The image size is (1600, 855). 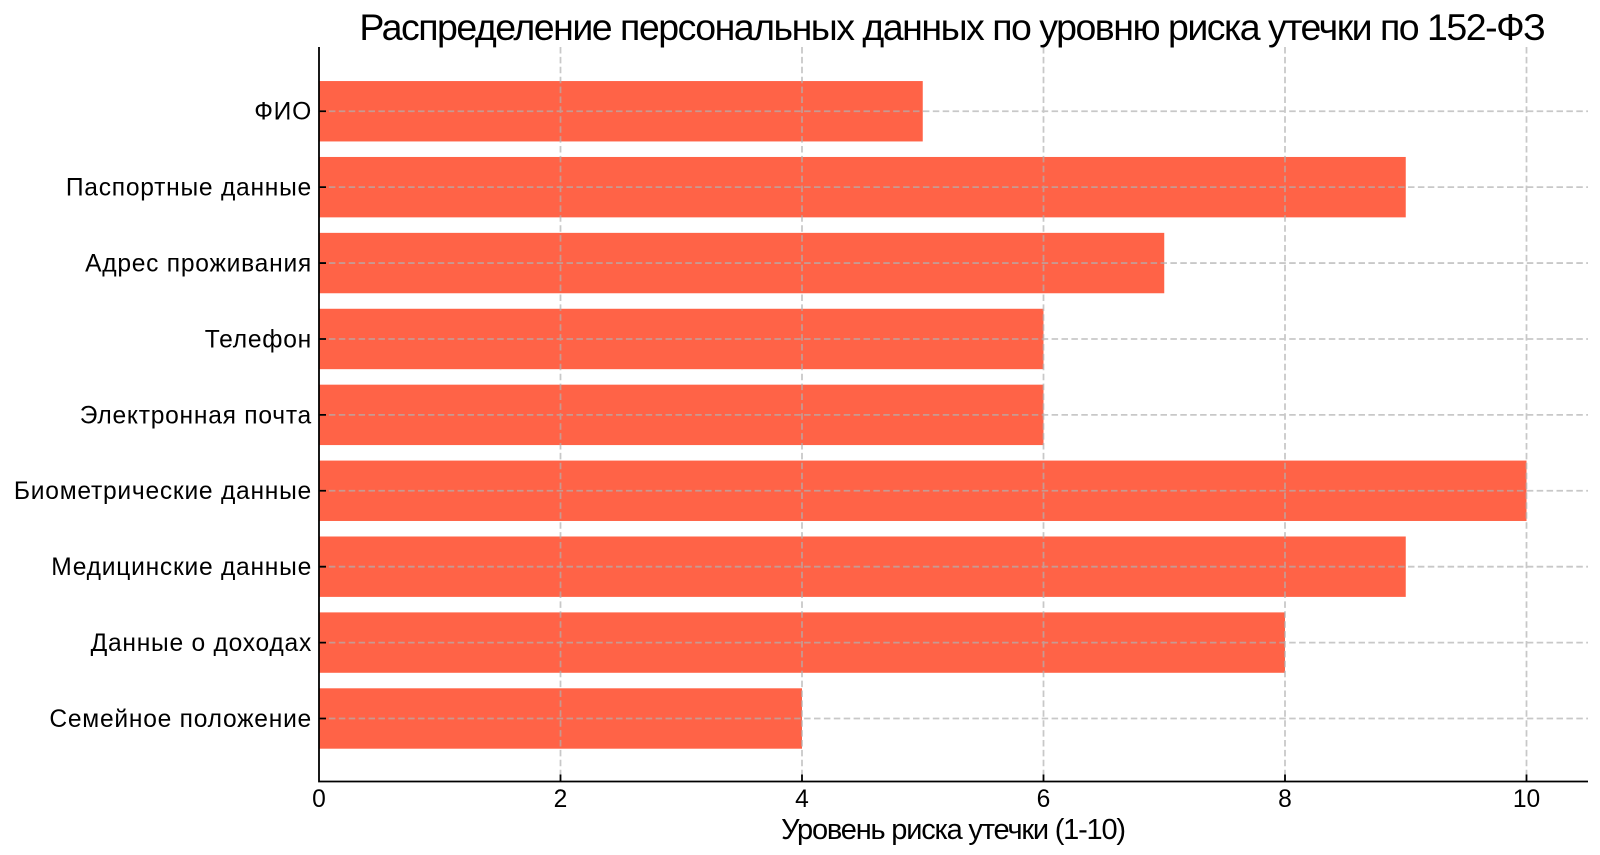 What do you see at coordinates (1044, 799) in the screenshot?
I see `svg-text: 6` at bounding box center [1044, 799].